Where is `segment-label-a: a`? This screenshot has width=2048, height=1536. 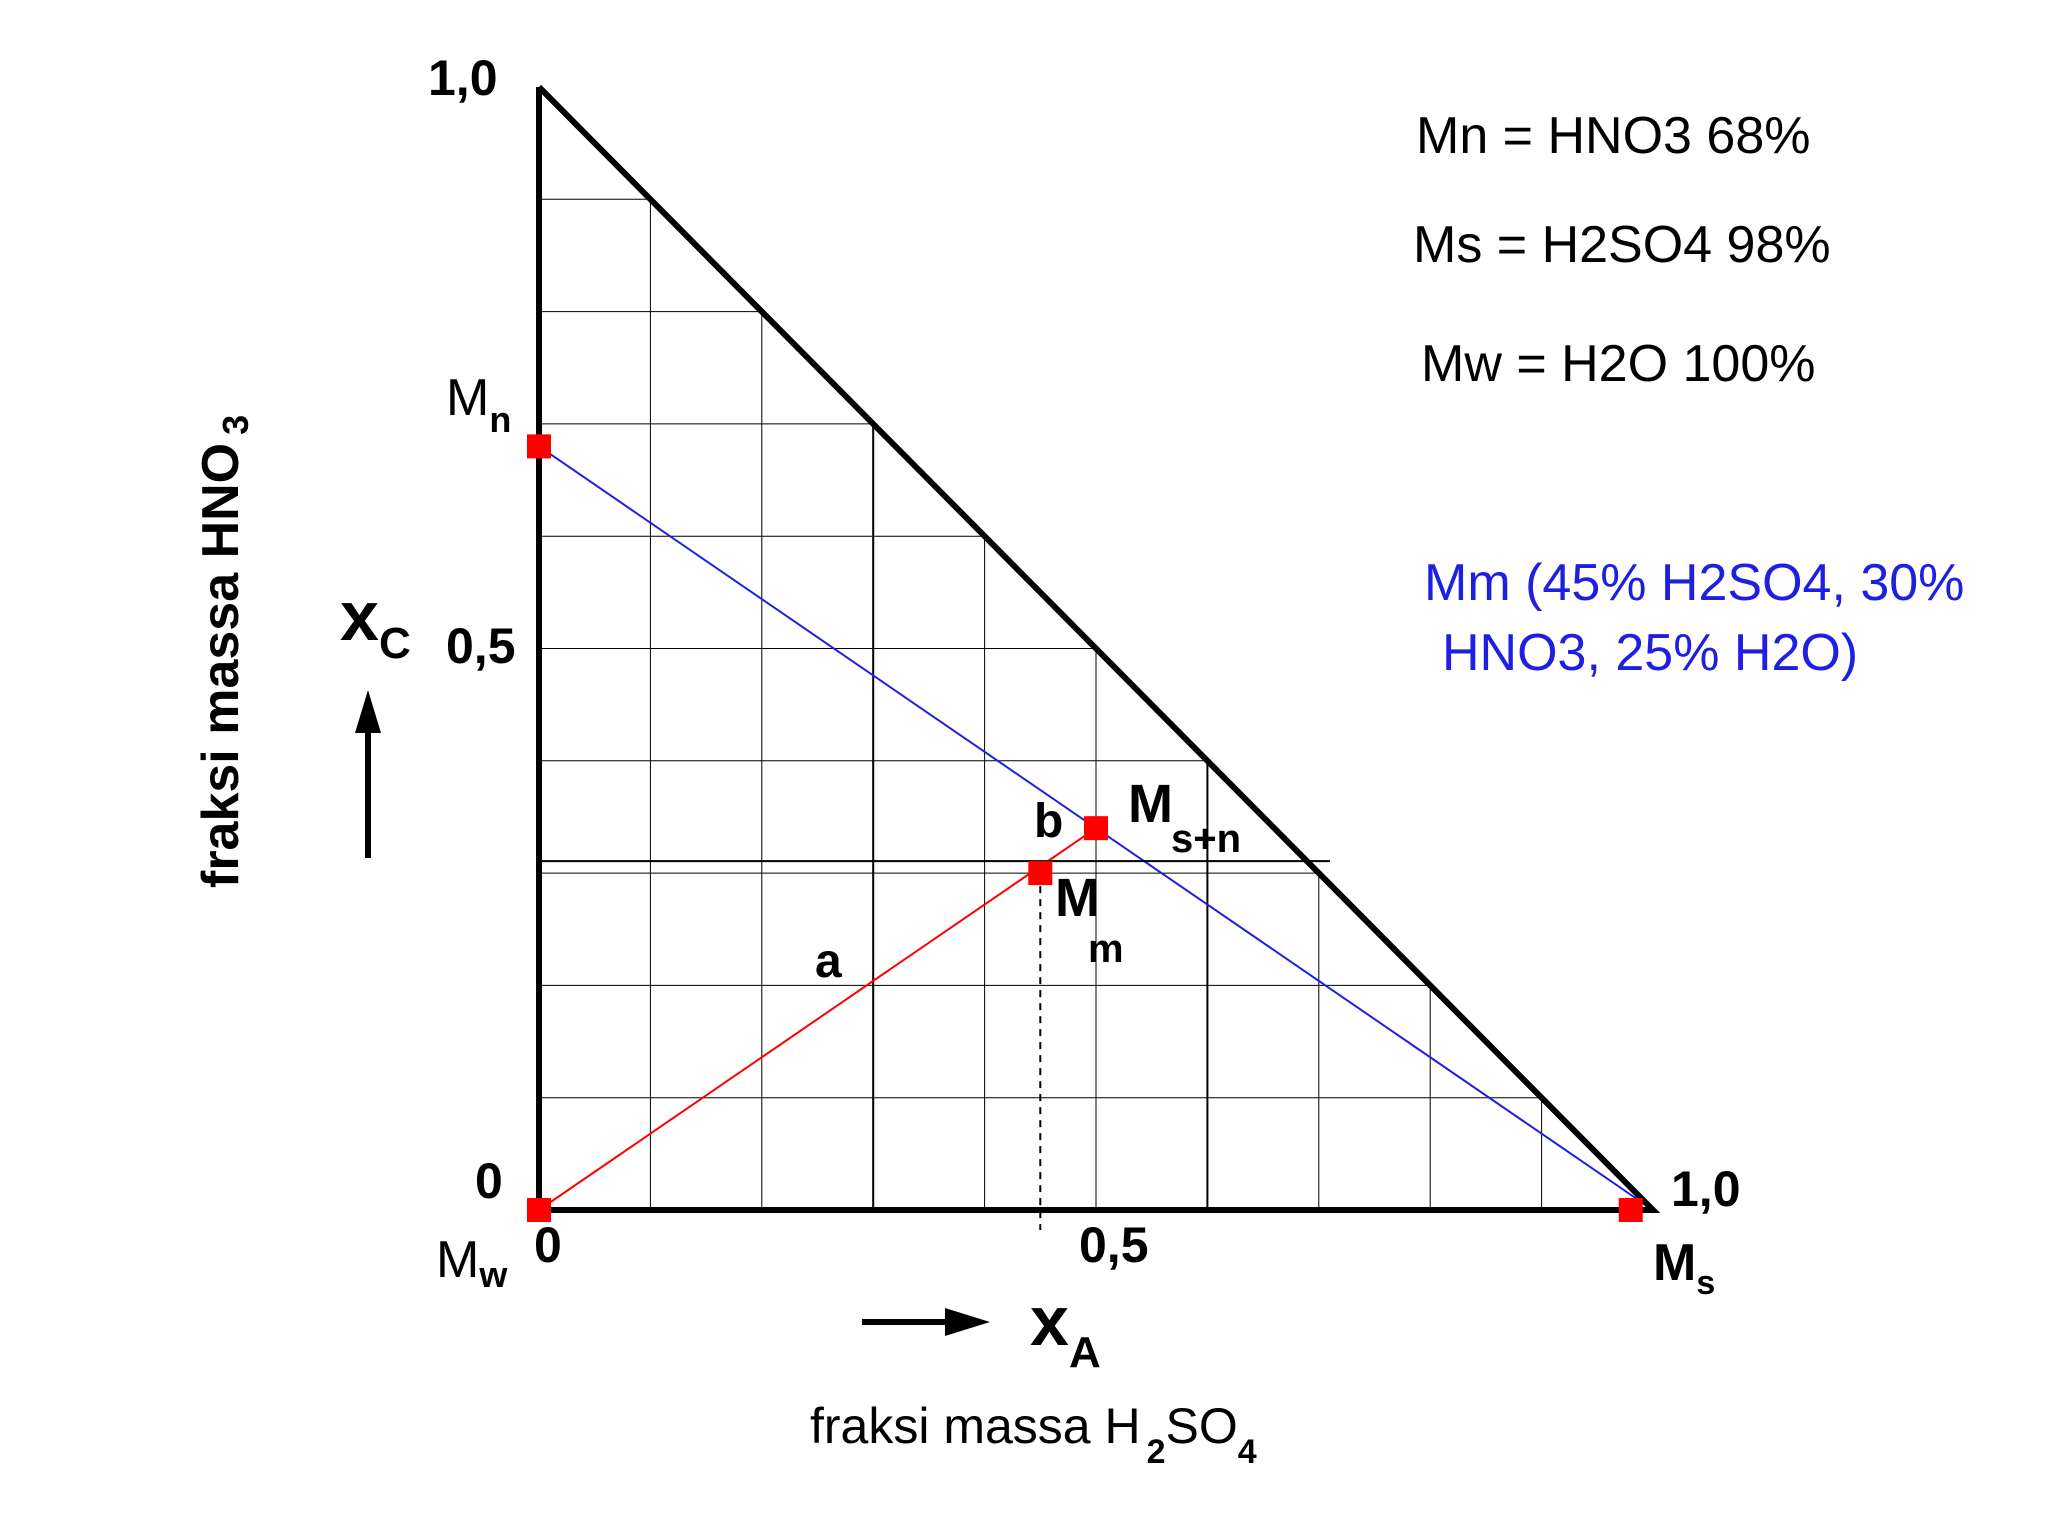
segment-label-a: a is located at coordinates (828, 961).